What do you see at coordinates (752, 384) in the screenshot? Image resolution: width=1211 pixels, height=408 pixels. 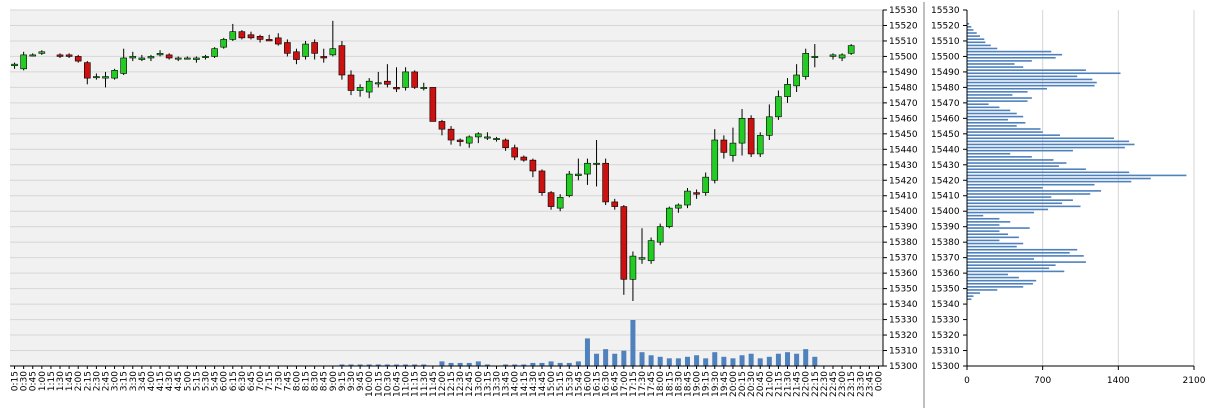 I see `x-tick-label: 20:30` at bounding box center [752, 384].